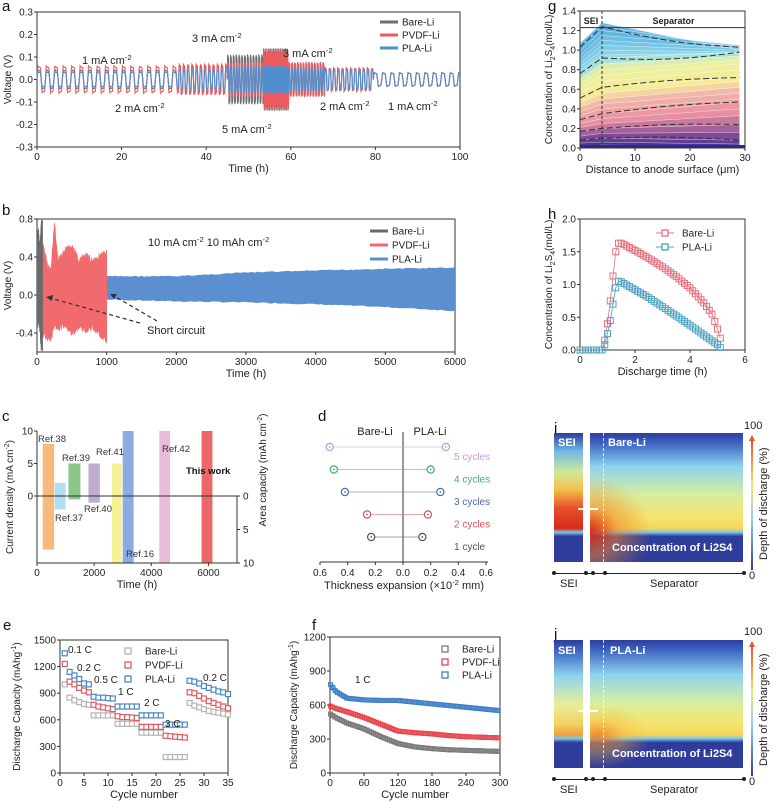 The image size is (780, 802). What do you see at coordinates (549, 52) in the screenshot?
I see `y-axis-label-part: S` at bounding box center [549, 52].